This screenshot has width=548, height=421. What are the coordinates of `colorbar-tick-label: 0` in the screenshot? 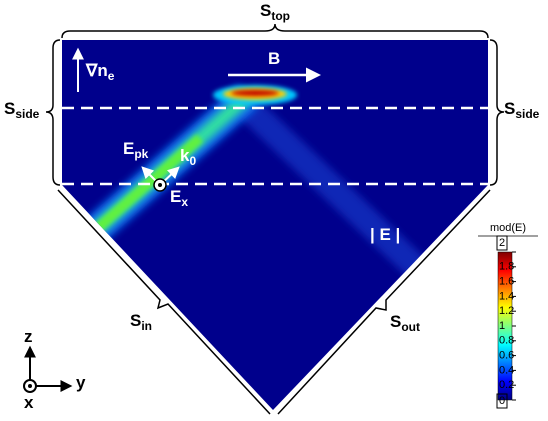 It's located at (502, 401).